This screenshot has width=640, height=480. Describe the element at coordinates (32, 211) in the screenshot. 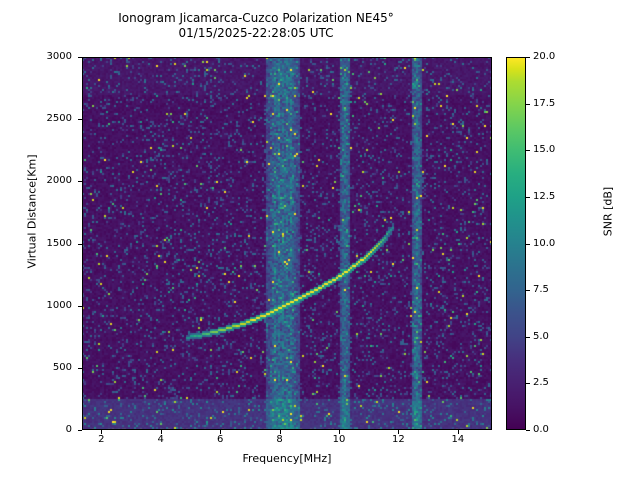

I see `y-axis-label: Virtual Distance[Km]` at that location.